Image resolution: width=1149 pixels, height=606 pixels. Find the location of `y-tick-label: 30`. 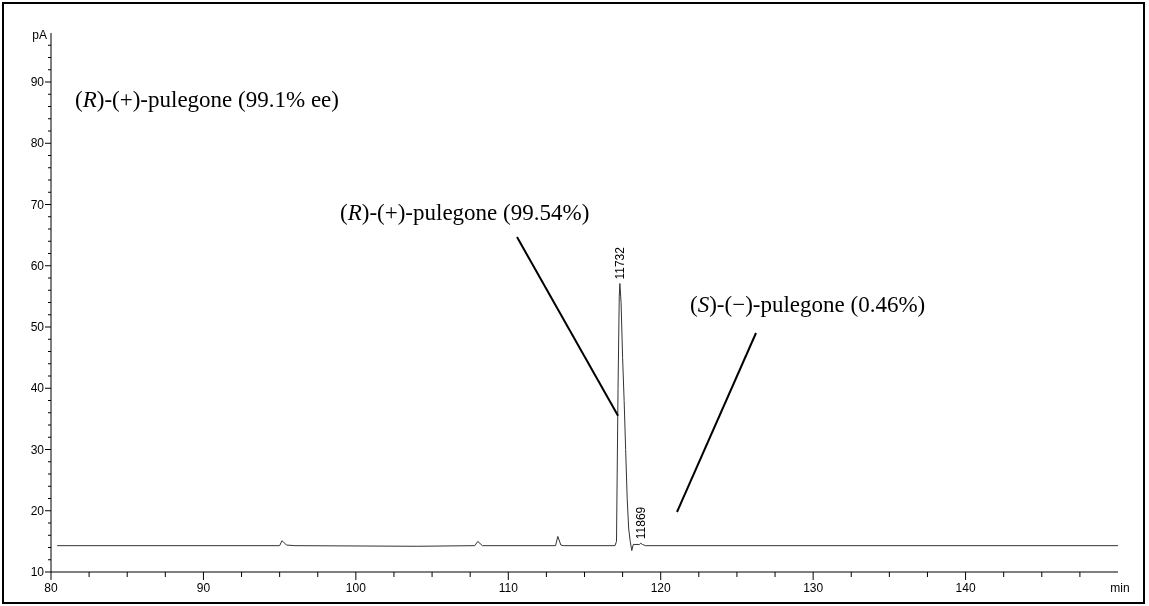

y-tick-label: 30 is located at coordinates (37, 449).